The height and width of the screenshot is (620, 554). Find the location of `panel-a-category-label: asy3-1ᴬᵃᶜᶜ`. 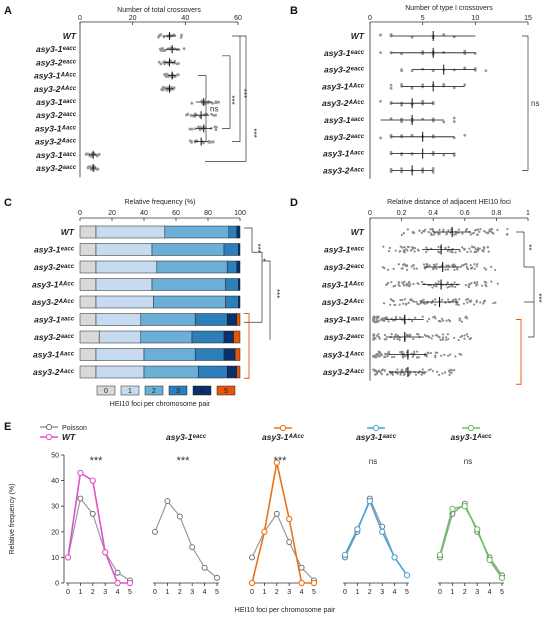

panel-a-category-label: asy3-1ᴬᵃᶜᶜ is located at coordinates (56, 128).